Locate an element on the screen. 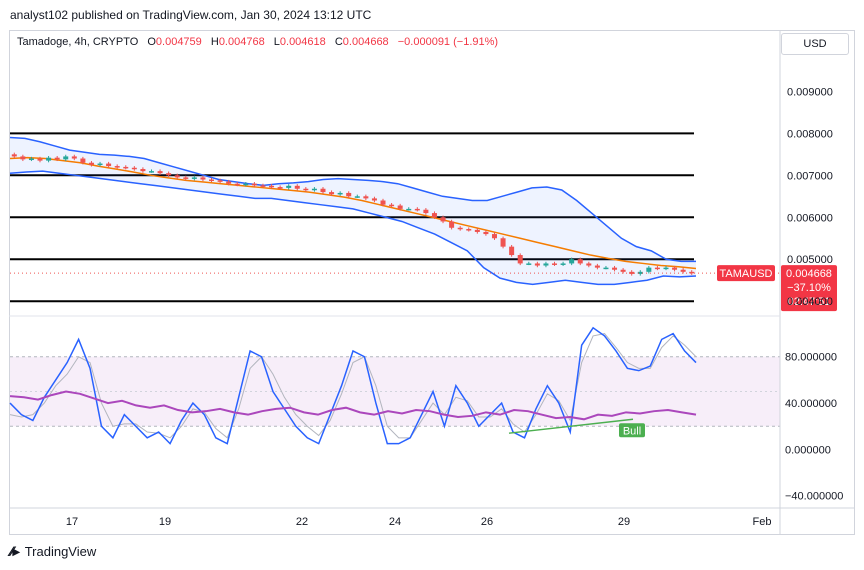  bullish-divergence-line is located at coordinates (571, 426).